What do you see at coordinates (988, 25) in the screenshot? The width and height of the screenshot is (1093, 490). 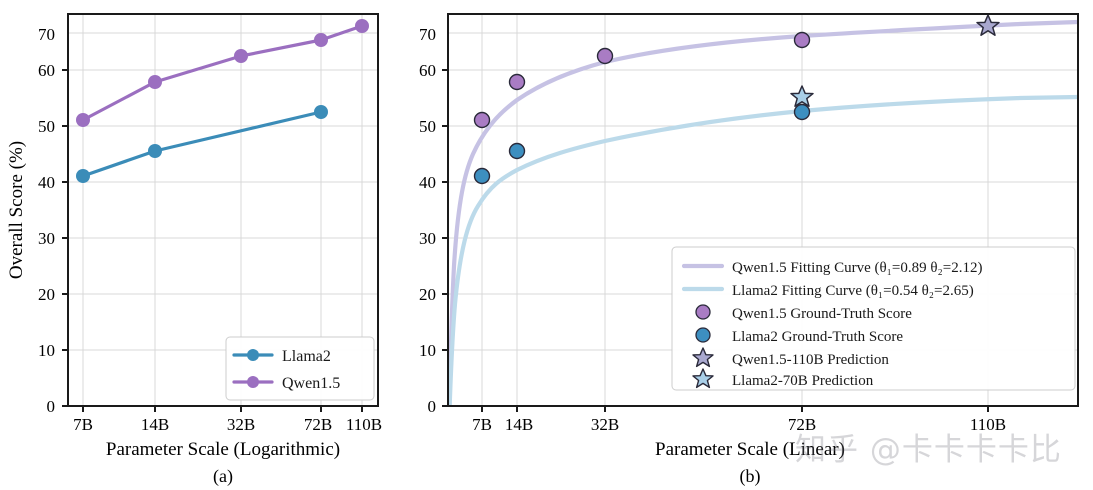 I see `prediction-star-qwen15-110b` at bounding box center [988, 25].